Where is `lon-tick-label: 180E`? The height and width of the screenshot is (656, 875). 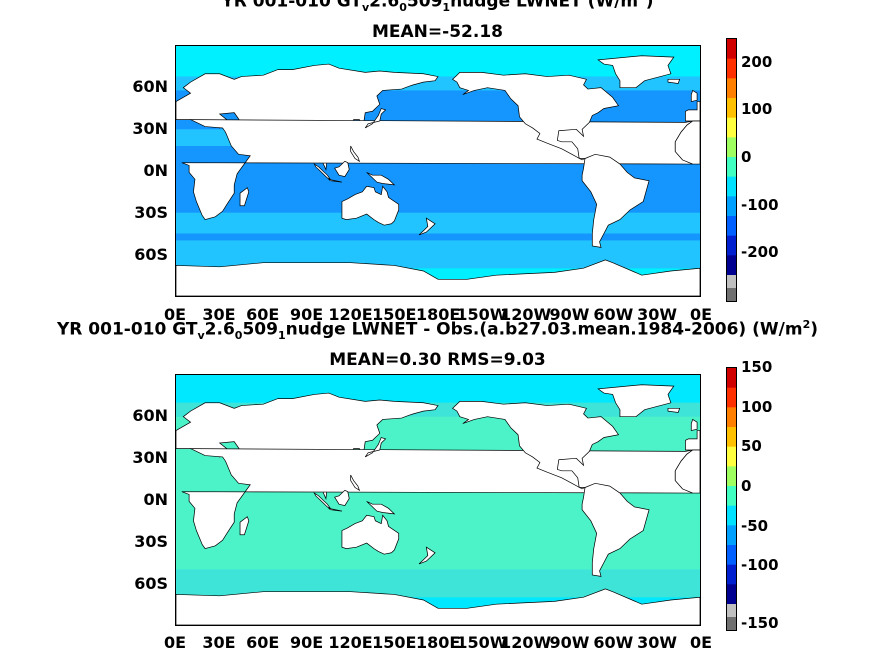
lon-tick-label: 180E is located at coordinates (438, 642).